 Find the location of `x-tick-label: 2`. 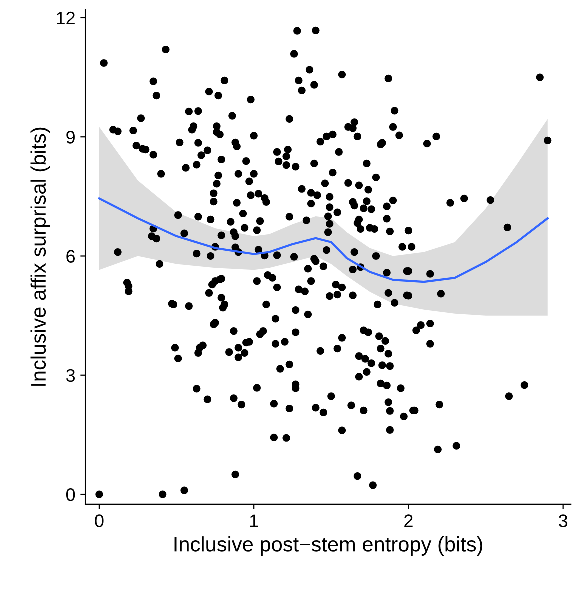

x-tick-label: 2 is located at coordinates (408, 521).